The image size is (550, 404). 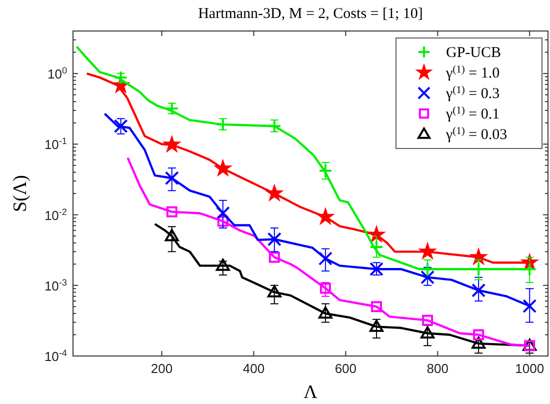 I want to click on legend-label: γ$^{(1)}$ = 0.3, so click(x=472, y=93).